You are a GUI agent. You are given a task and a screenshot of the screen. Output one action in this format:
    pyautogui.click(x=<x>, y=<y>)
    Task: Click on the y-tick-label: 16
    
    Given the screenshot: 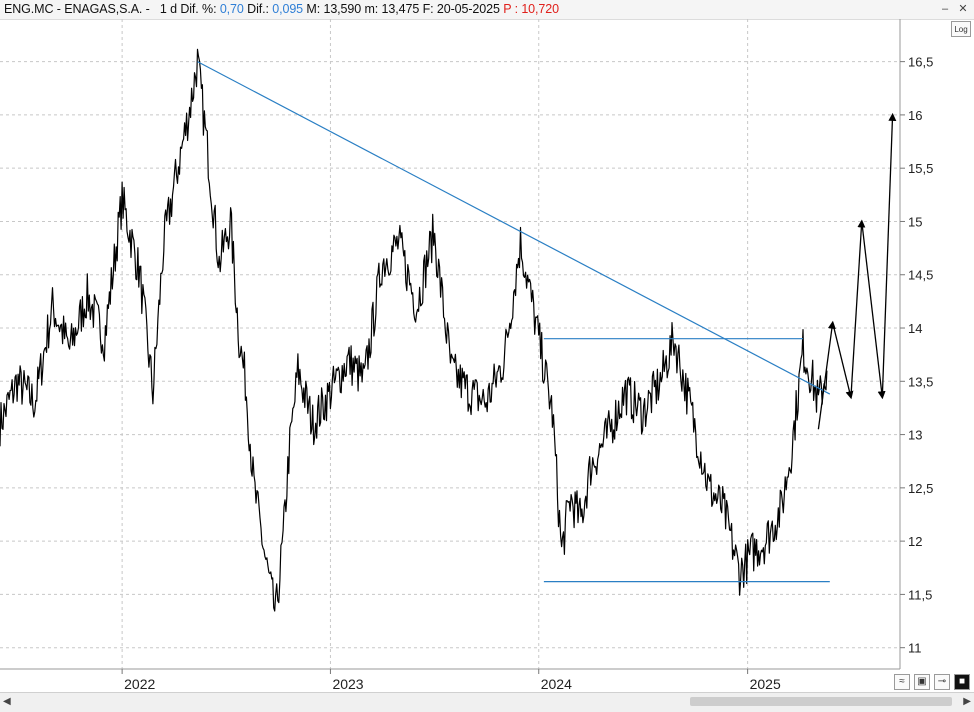 What is the action you would take?
    pyautogui.click(x=915, y=115)
    